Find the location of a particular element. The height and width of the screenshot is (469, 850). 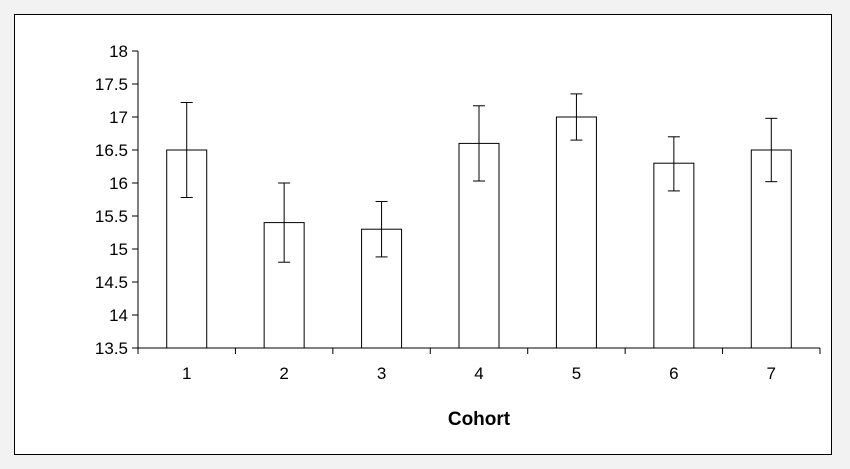

y-tick-label: 13.5 is located at coordinates (111, 348).